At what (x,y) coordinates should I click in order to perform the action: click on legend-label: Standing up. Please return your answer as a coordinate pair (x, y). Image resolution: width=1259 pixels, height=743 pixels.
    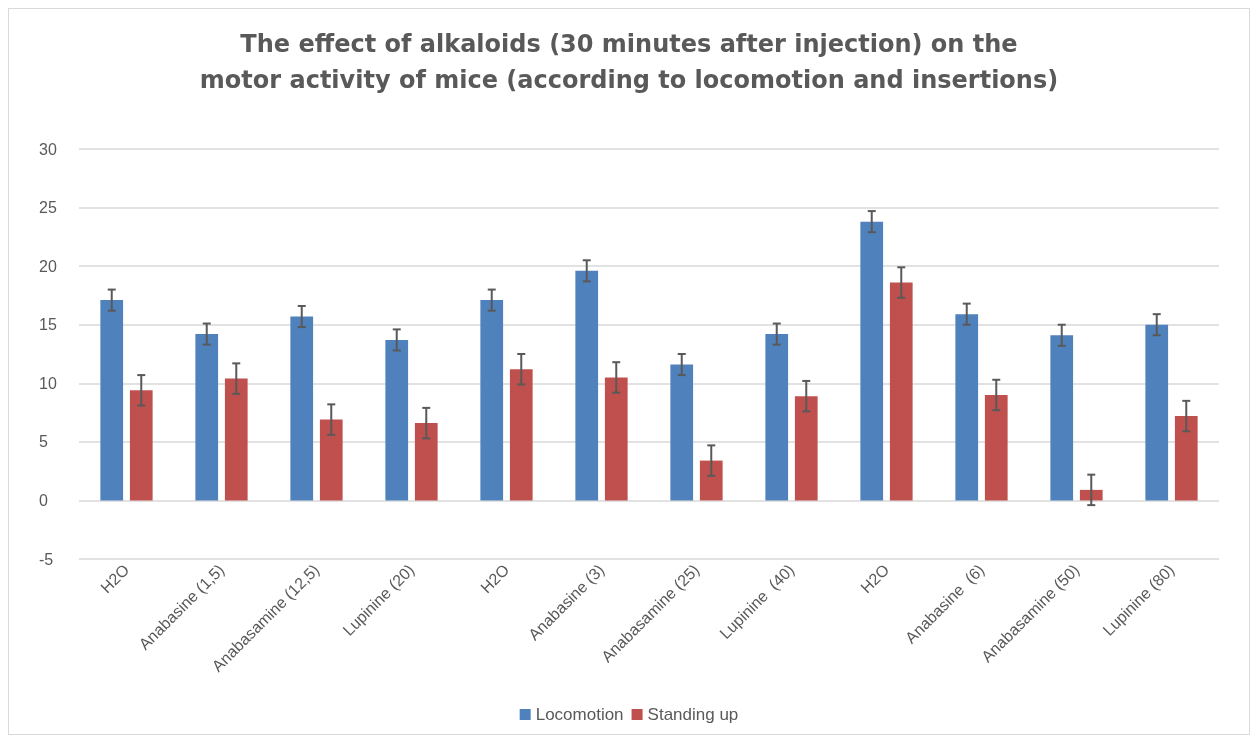
    Looking at the image, I should click on (693, 714).